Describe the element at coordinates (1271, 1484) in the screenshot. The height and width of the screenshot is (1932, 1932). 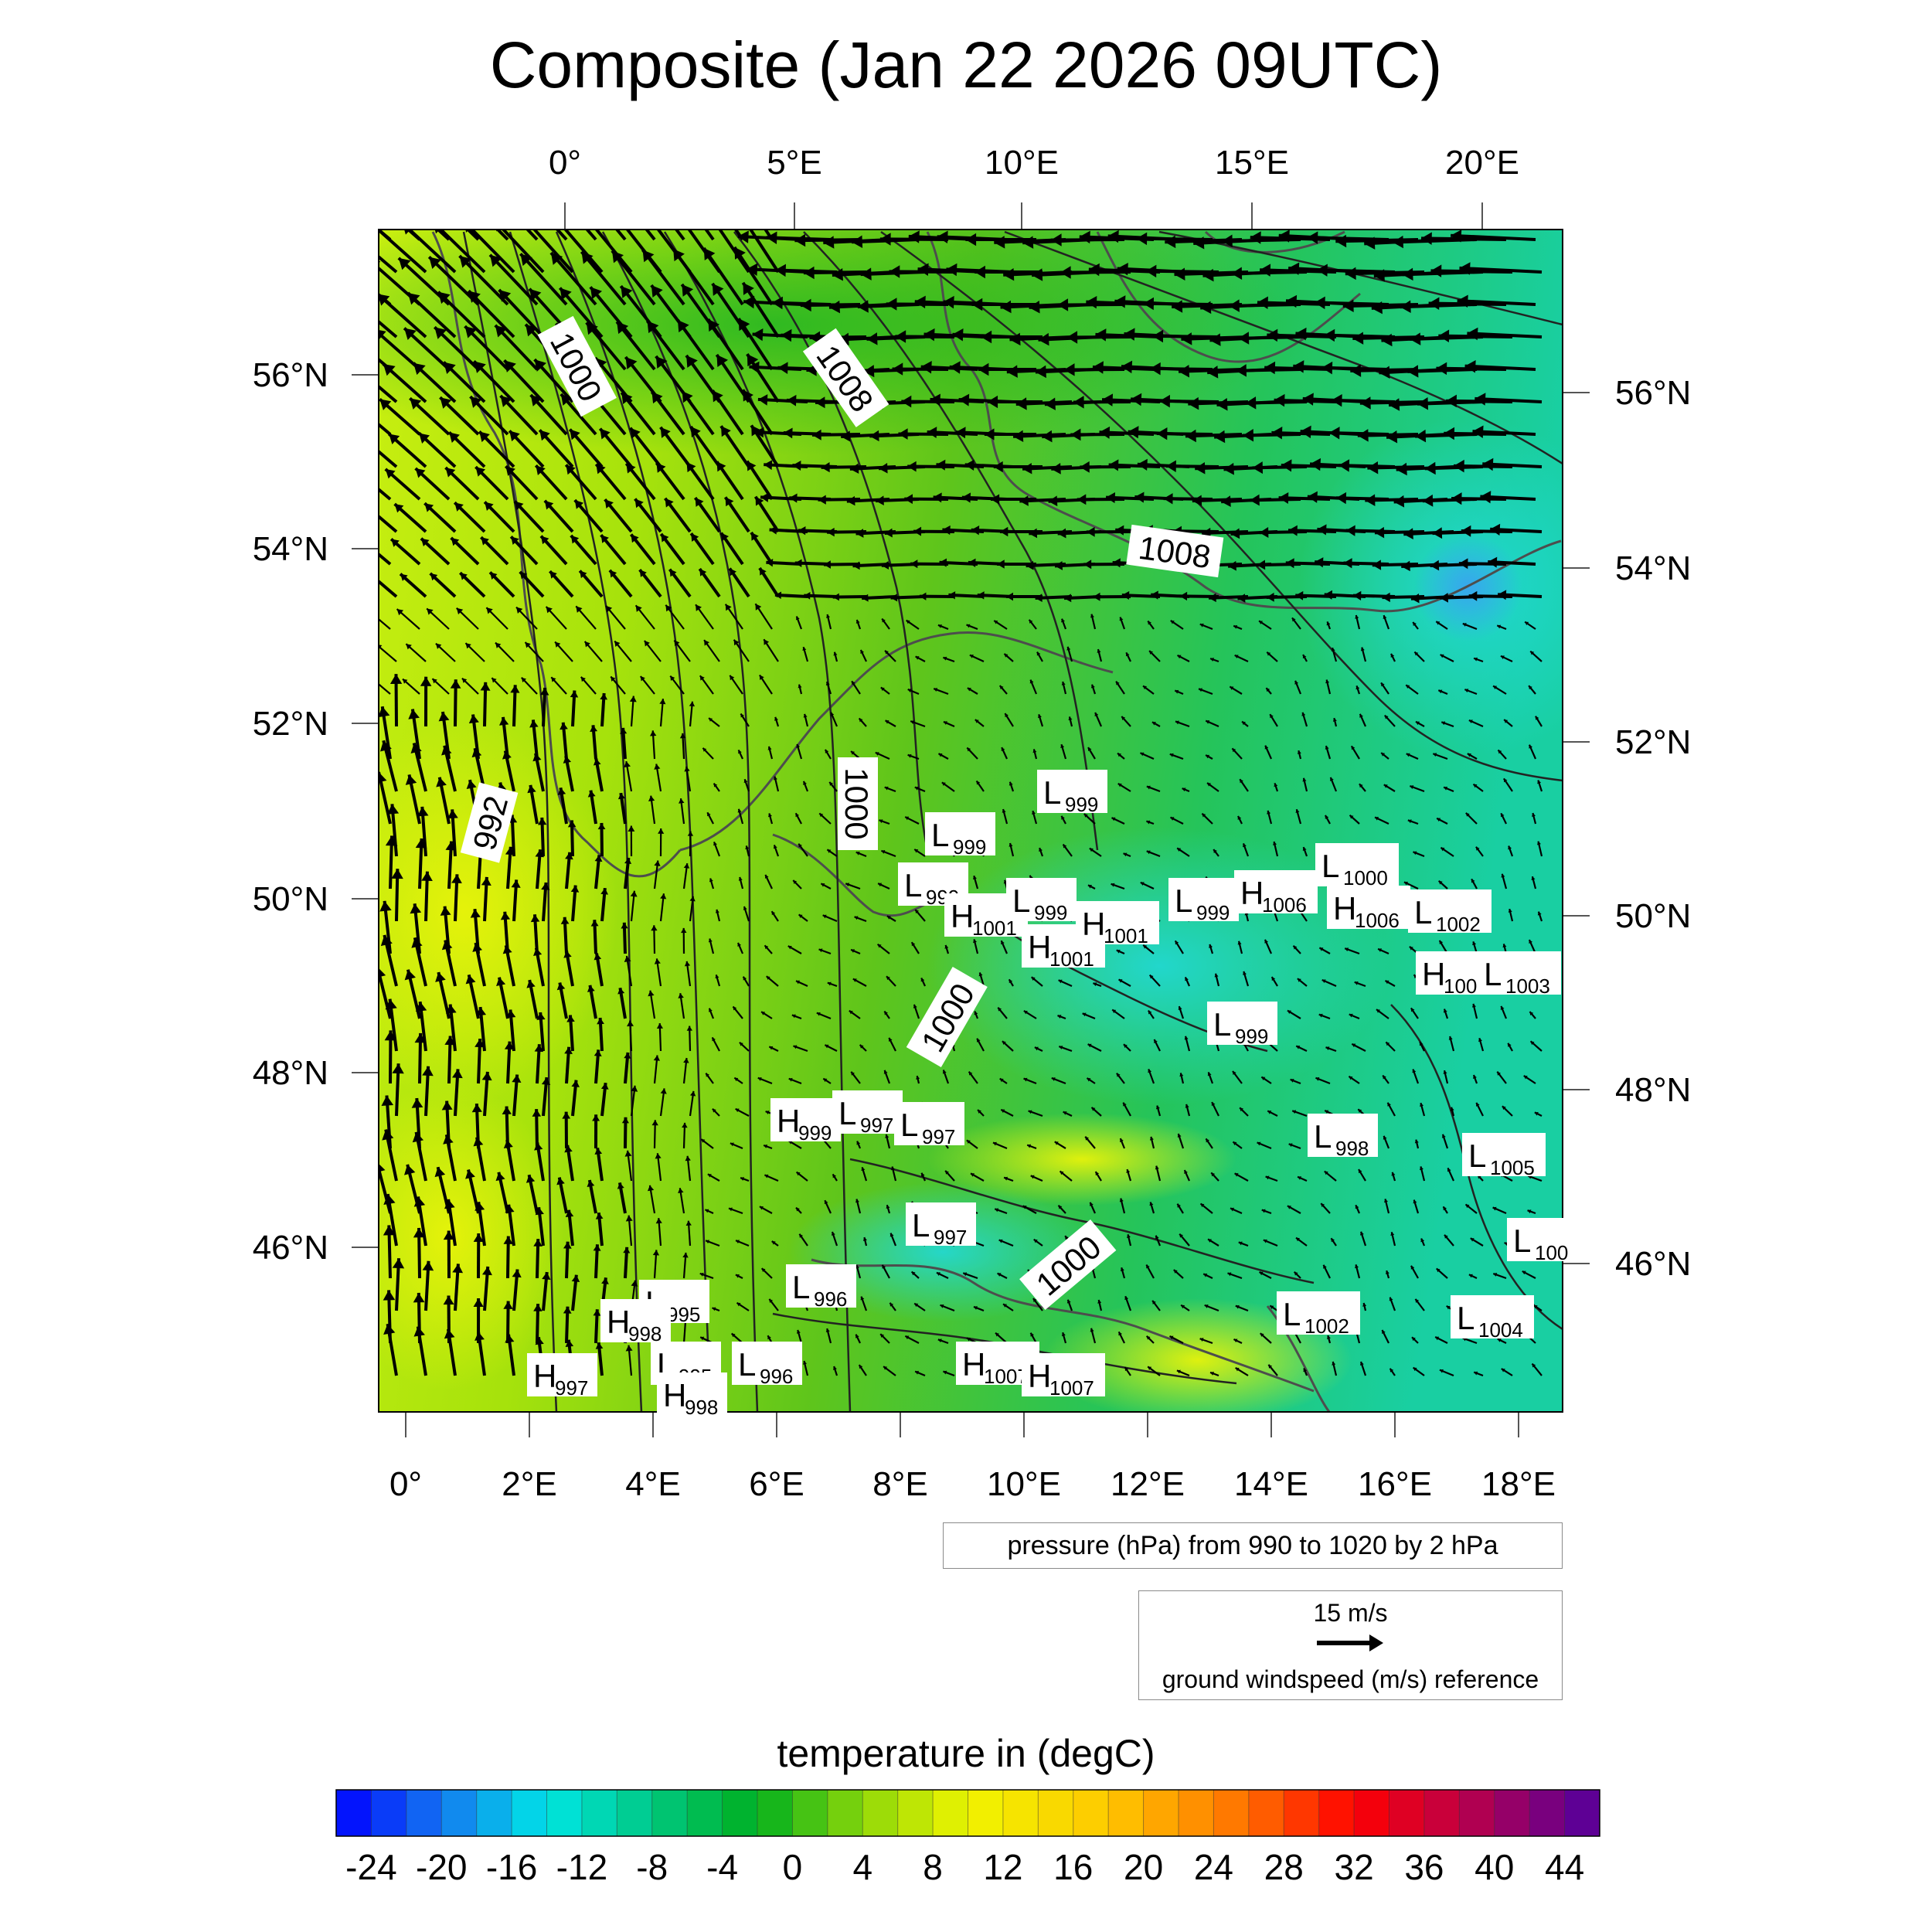
I see `lon-label-bottom: 14°E` at that location.